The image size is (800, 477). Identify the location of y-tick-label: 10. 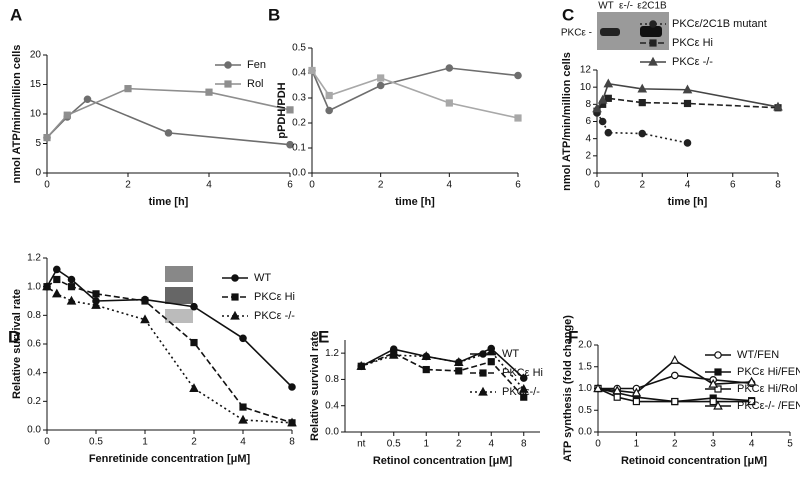
(586, 87).